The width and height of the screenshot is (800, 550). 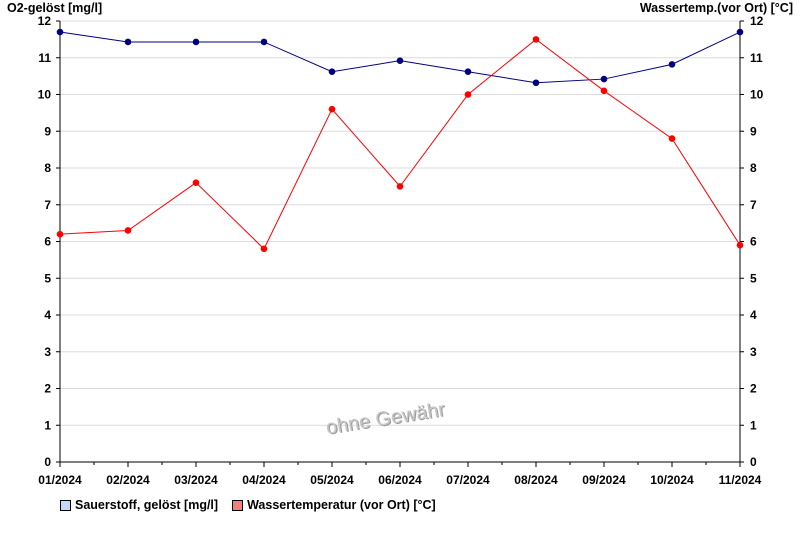 What do you see at coordinates (753, 278) in the screenshot?
I see `y-tick-label-right: 5` at bounding box center [753, 278].